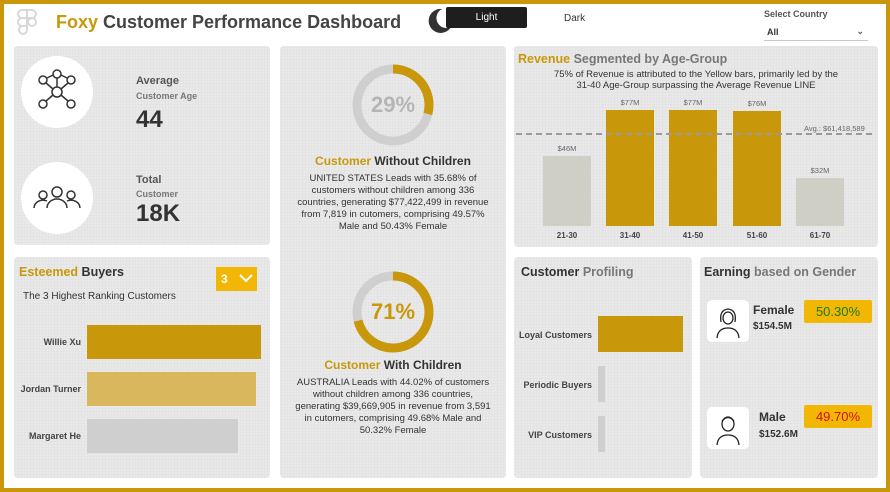  Describe the element at coordinates (62, 342) in the screenshot. I see `buyer-name-0: Willie Xu` at that location.